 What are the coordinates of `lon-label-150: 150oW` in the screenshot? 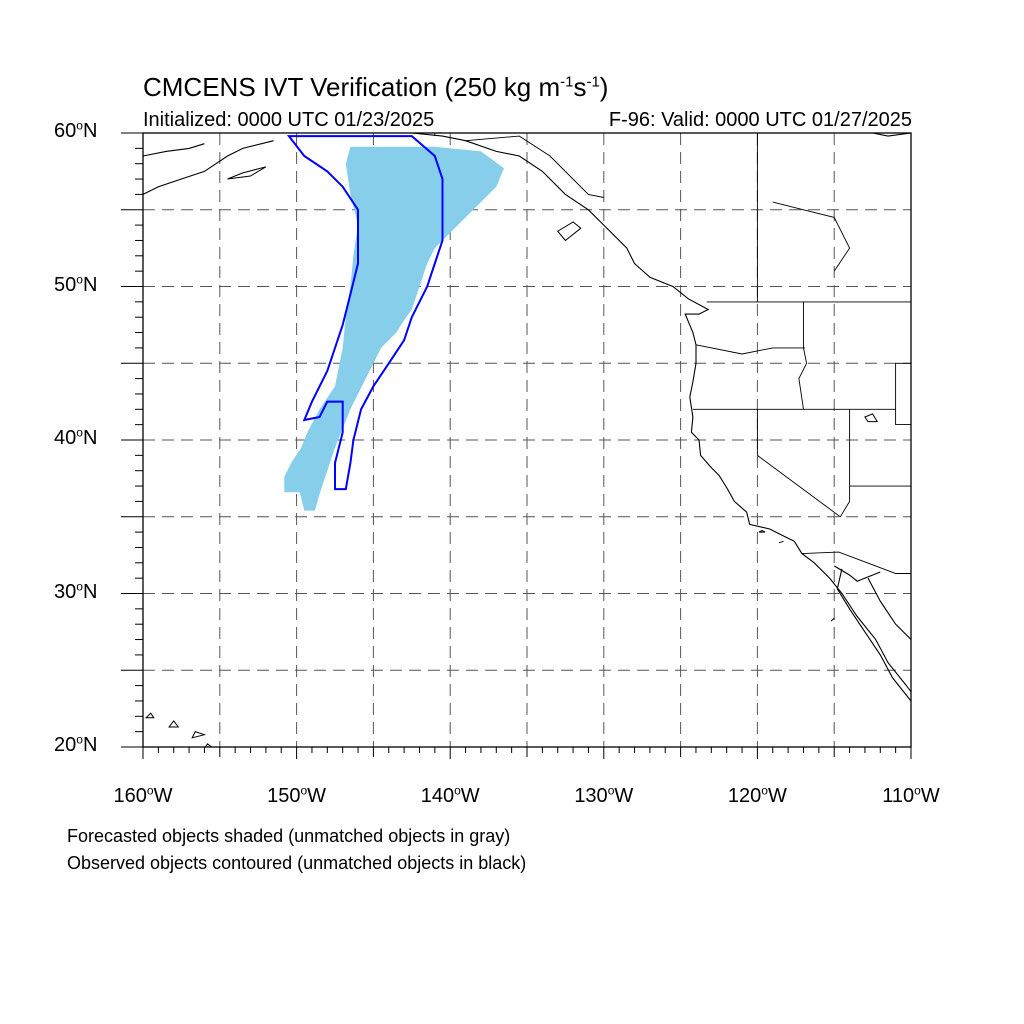 It's located at (297, 795).